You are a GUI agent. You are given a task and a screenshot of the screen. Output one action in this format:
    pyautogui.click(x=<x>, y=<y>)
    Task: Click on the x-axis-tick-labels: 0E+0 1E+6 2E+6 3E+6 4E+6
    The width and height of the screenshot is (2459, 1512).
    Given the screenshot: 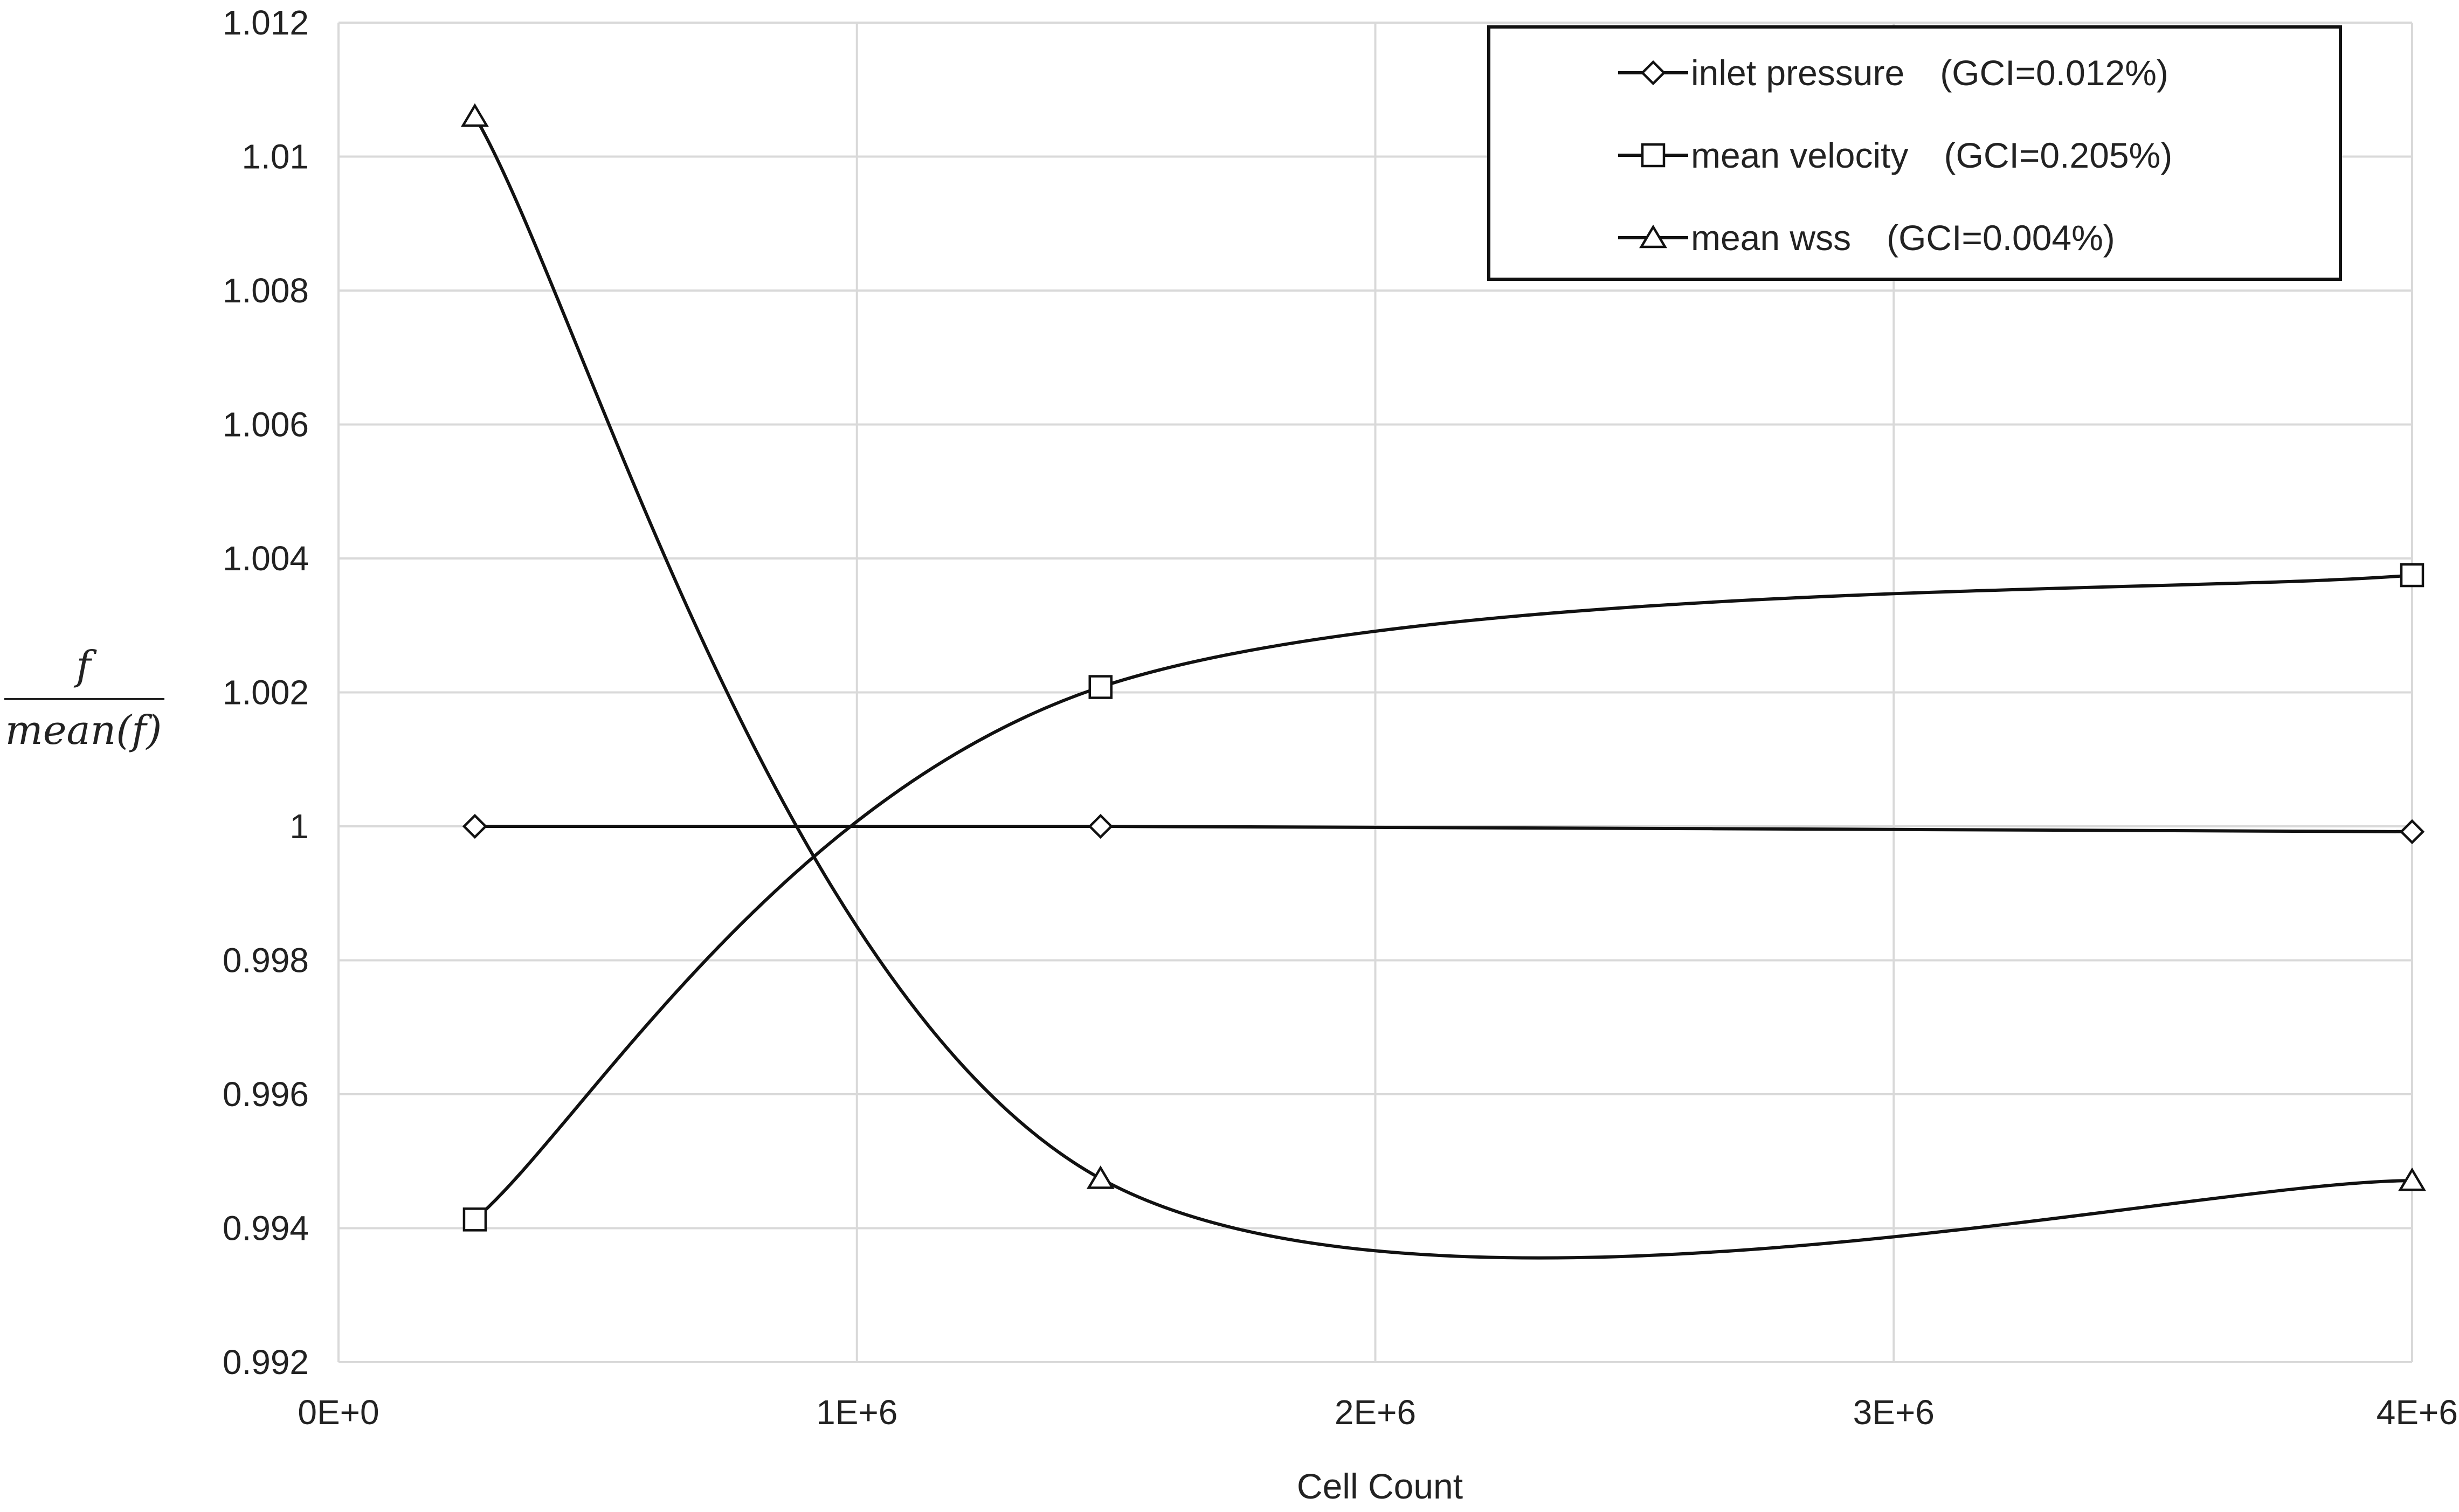 What is the action you would take?
    pyautogui.click(x=1378, y=1412)
    